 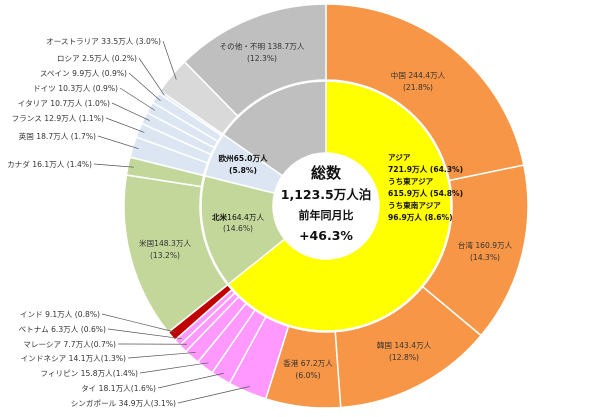 I want to click on label-france: フランス 12.9万人 (1.1%), so click(x=58, y=118).